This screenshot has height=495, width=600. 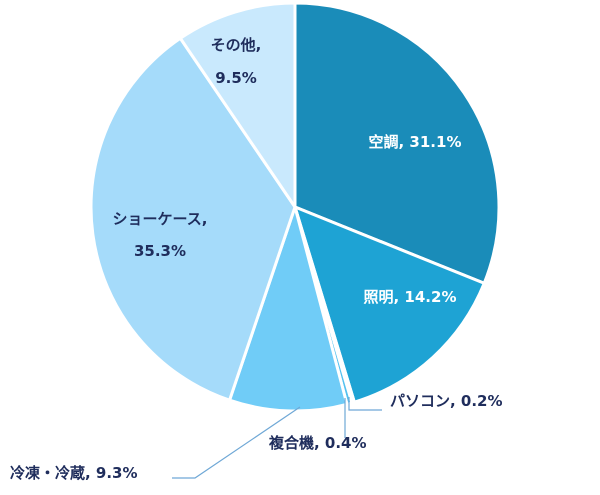 What do you see at coordinates (74, 473) in the screenshot?
I see `slice-label: 冷凍・冷蔵, 9.3%` at bounding box center [74, 473].